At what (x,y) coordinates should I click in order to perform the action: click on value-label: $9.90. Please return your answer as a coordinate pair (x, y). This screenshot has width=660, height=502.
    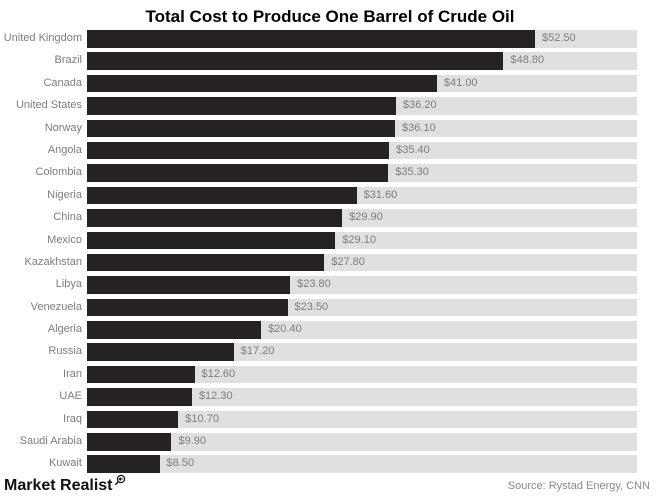
    Looking at the image, I should click on (192, 441).